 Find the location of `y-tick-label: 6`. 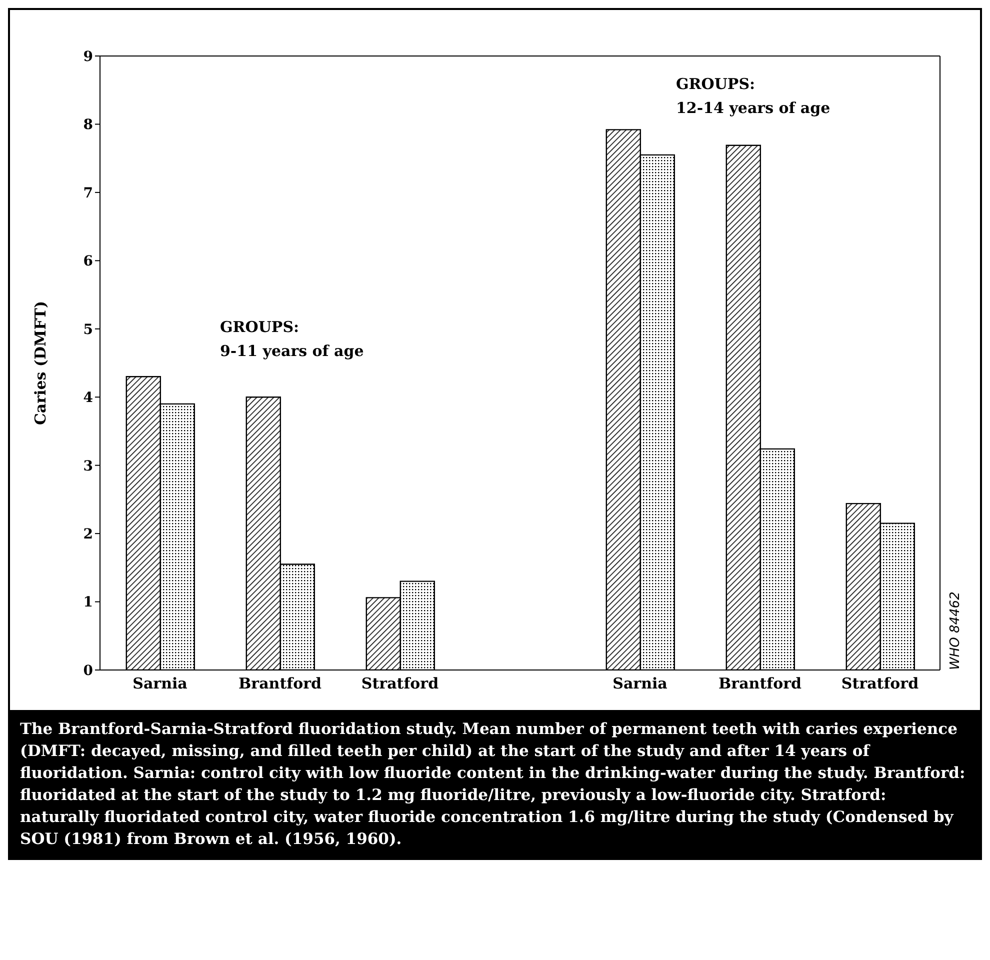

y-tick-label: 6 is located at coordinates (88, 262).